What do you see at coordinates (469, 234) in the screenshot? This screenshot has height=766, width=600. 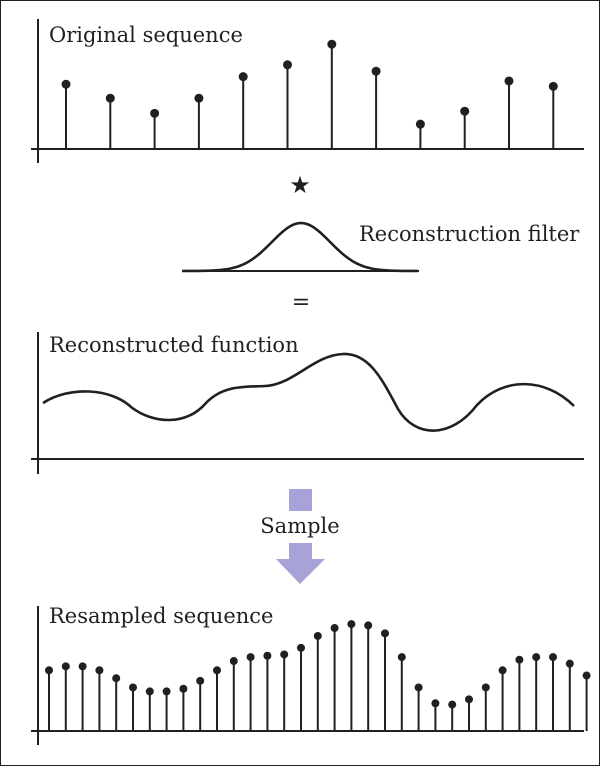 I see `reconstruction-filter-label: Reconstruction filter` at bounding box center [469, 234].